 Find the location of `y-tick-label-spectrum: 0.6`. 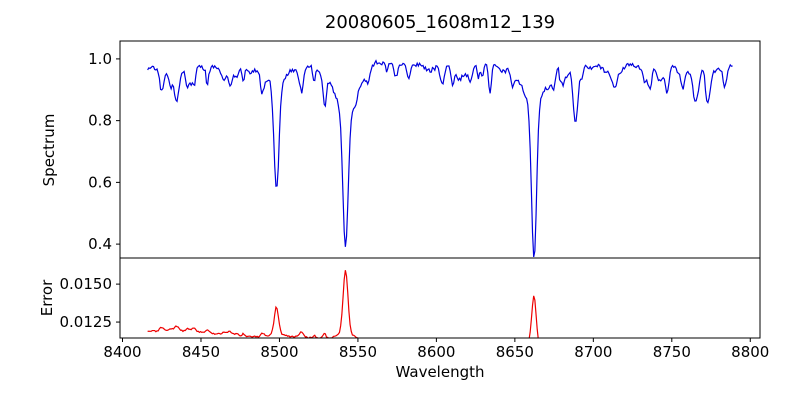

y-tick-label-spectrum: 0.6 is located at coordinates (100, 182).